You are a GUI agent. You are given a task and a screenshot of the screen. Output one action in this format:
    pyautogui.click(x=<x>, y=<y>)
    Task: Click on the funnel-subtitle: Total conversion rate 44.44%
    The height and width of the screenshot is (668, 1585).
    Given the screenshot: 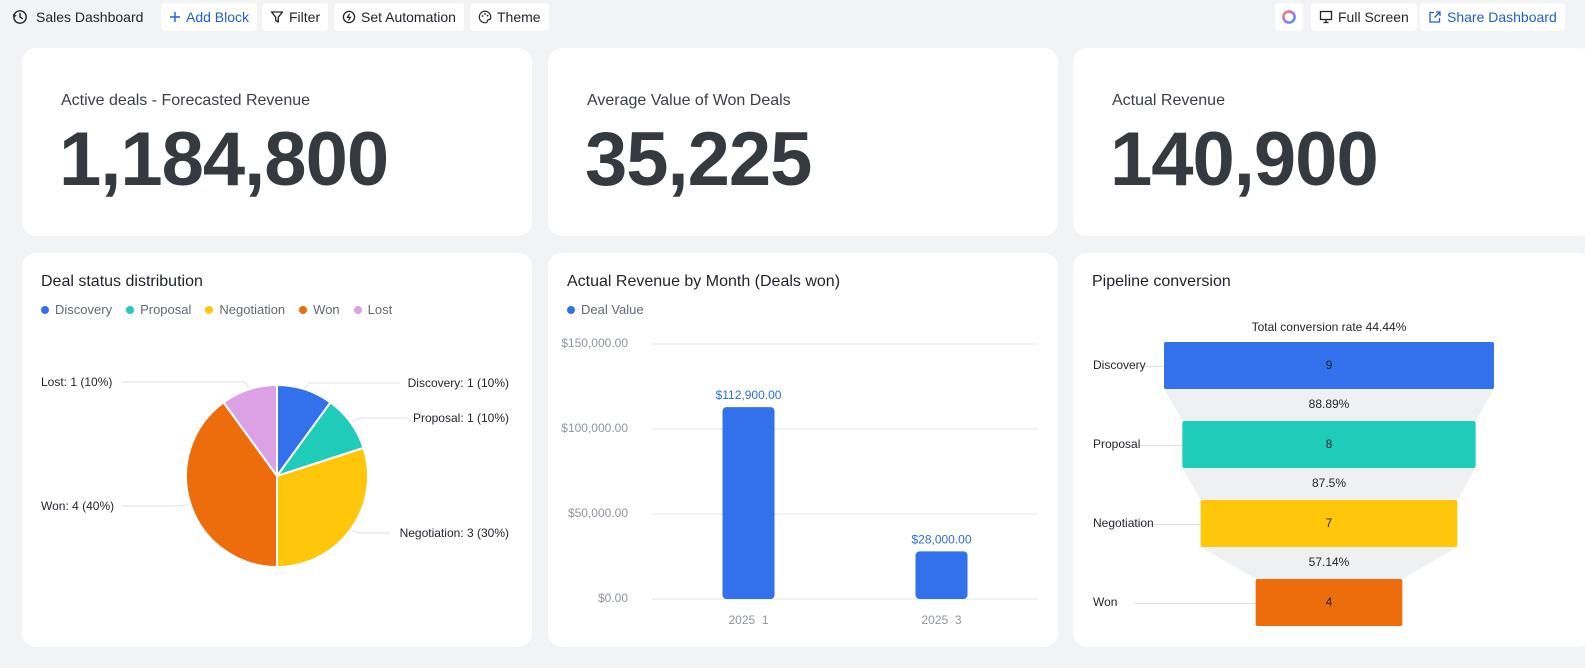 What is the action you would take?
    pyautogui.click(x=1329, y=327)
    